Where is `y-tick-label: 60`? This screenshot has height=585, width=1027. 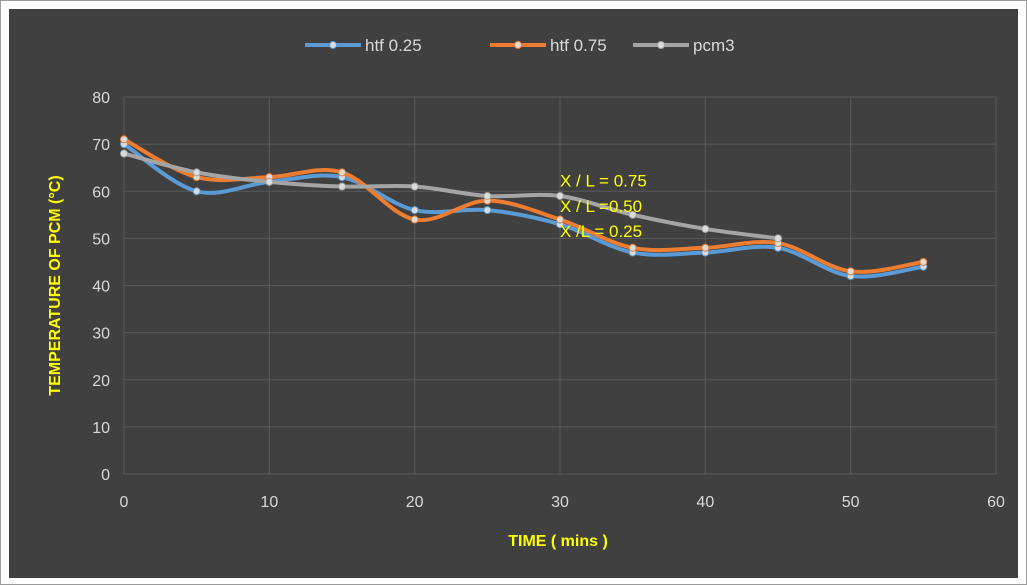
y-tick-label: 60 is located at coordinates (101, 192).